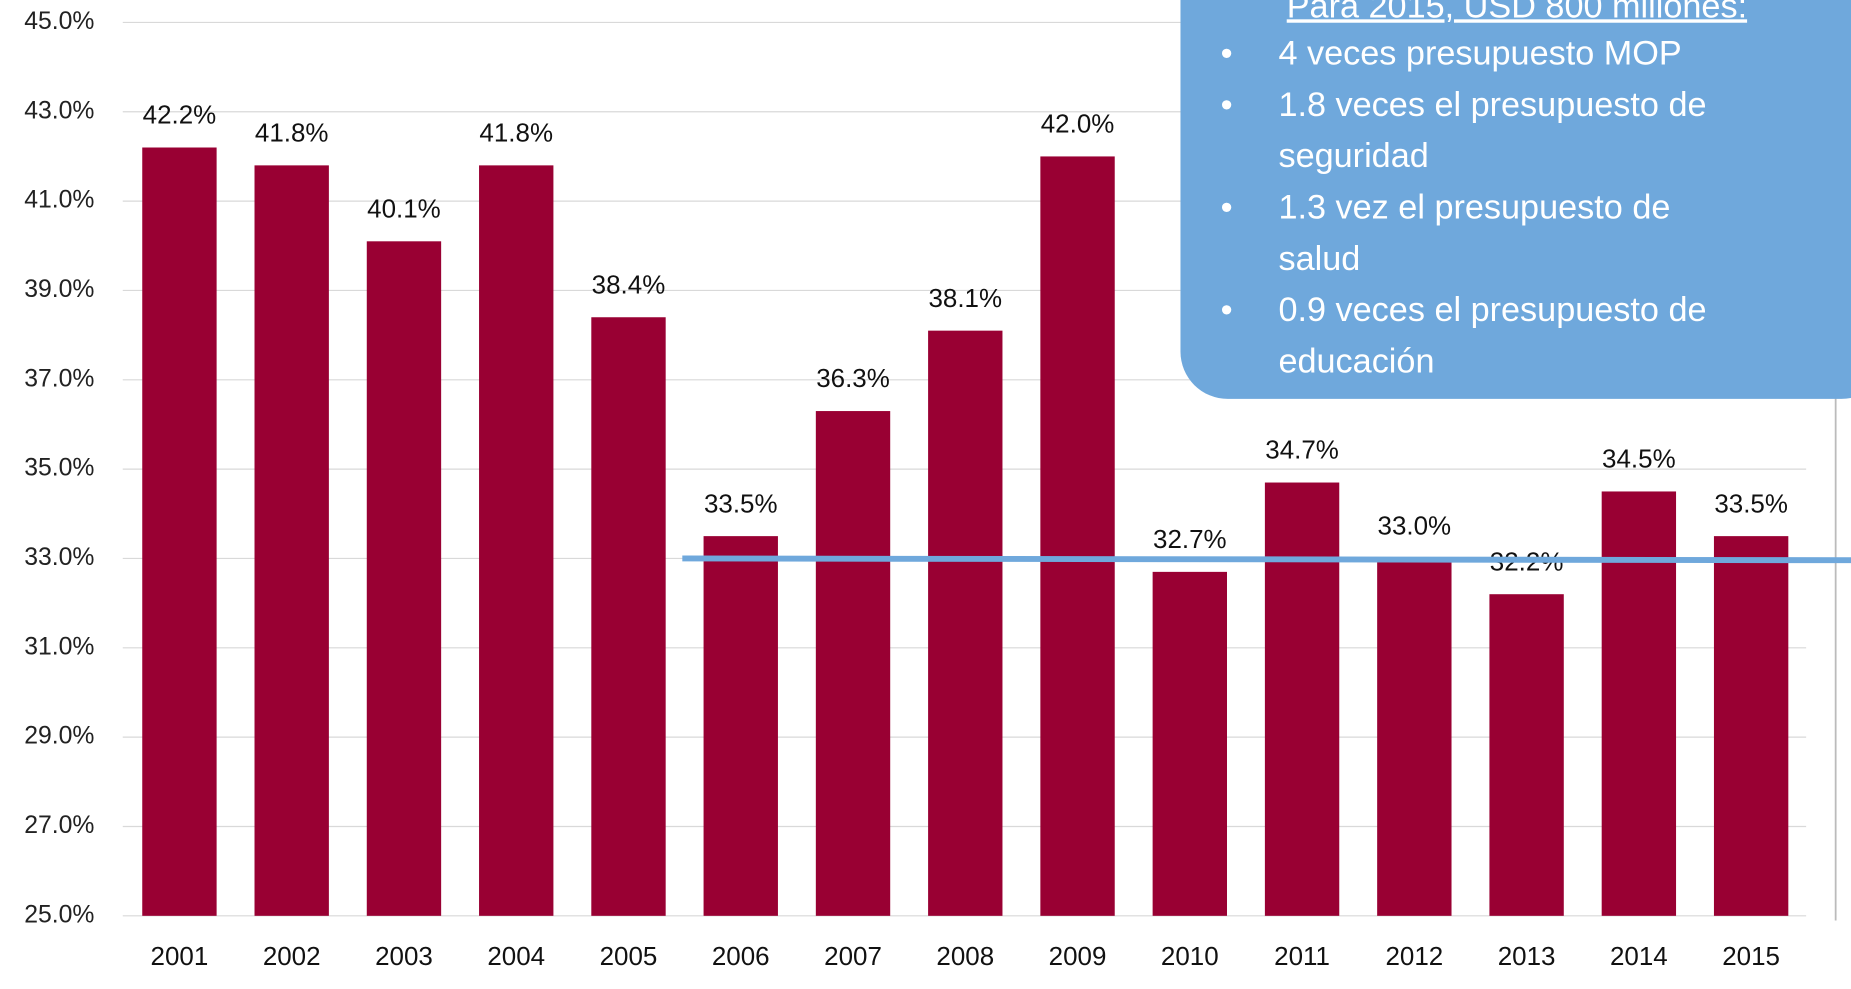 The image size is (1851, 989). Describe the element at coordinates (59, 468) in the screenshot. I see `y-tick-label: 35.0%` at that location.